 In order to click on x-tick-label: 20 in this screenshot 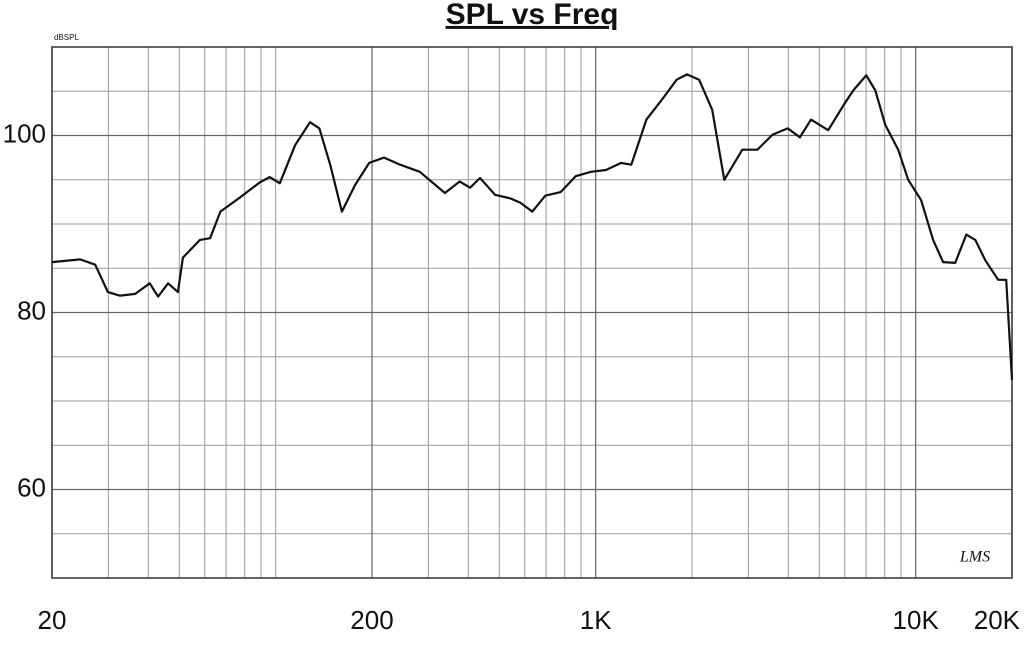, I will do `click(52, 620)`.